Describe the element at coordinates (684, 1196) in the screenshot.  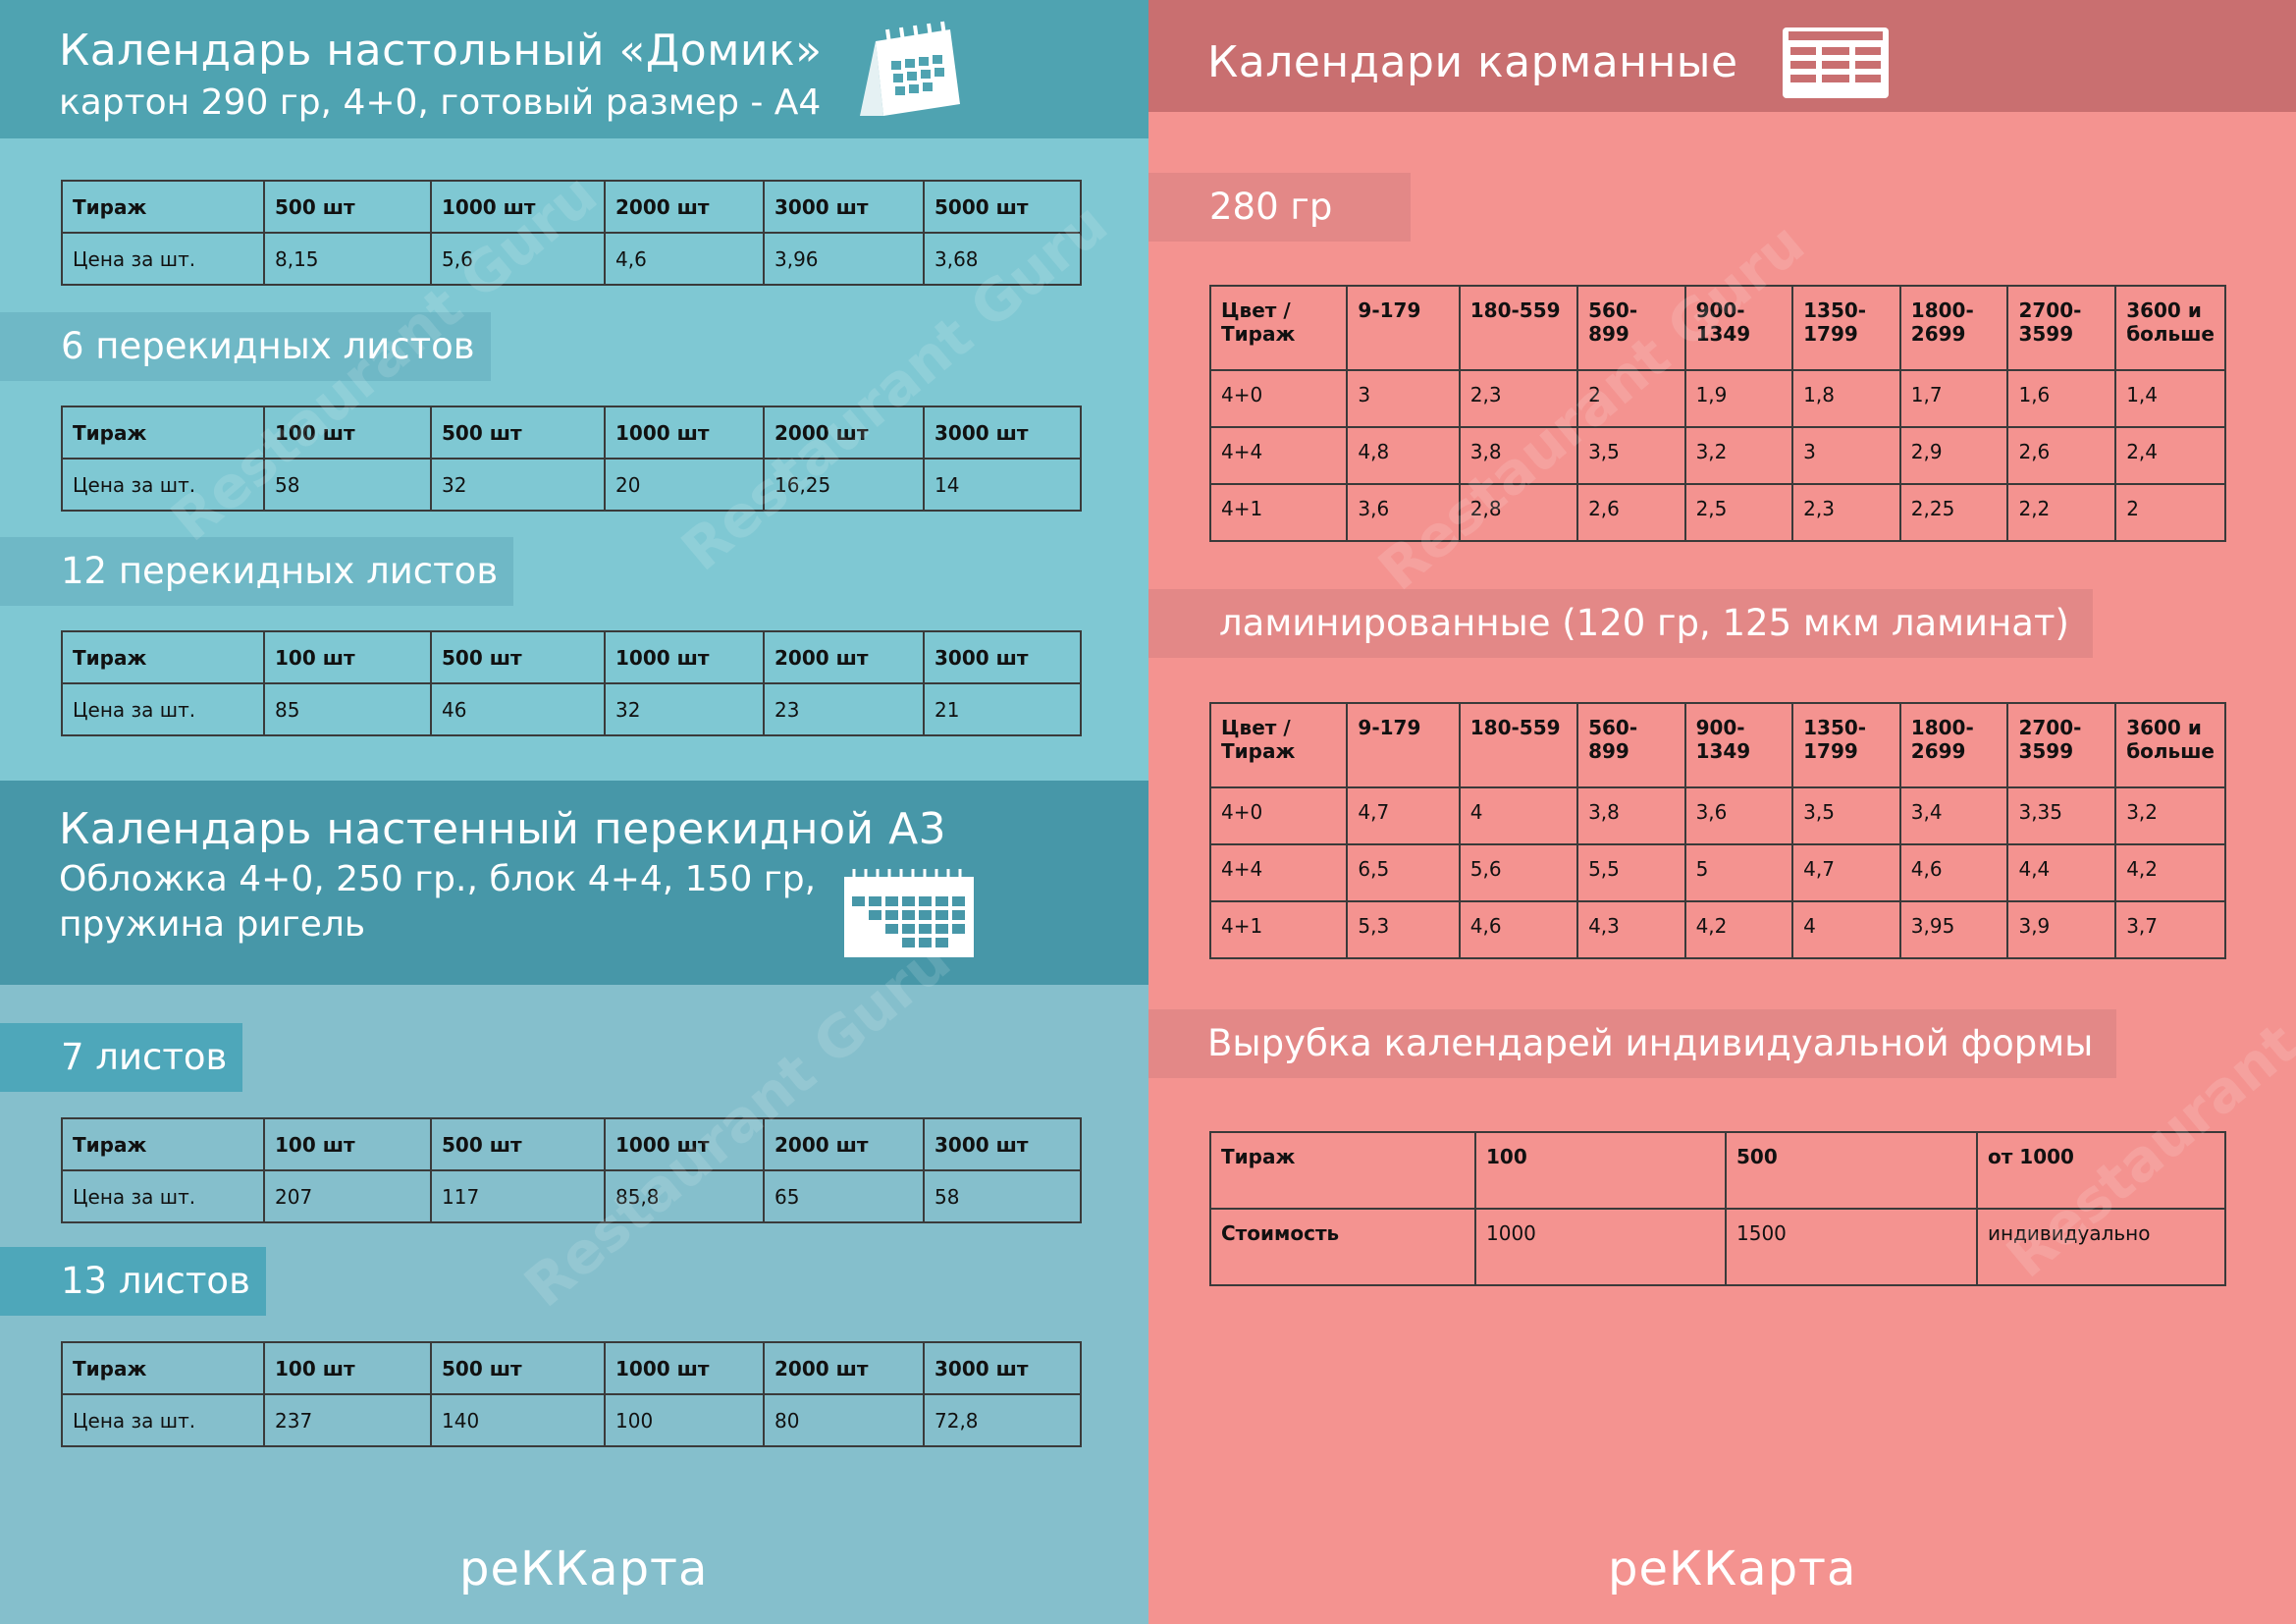
I see `table-cell: 85,8` at that location.